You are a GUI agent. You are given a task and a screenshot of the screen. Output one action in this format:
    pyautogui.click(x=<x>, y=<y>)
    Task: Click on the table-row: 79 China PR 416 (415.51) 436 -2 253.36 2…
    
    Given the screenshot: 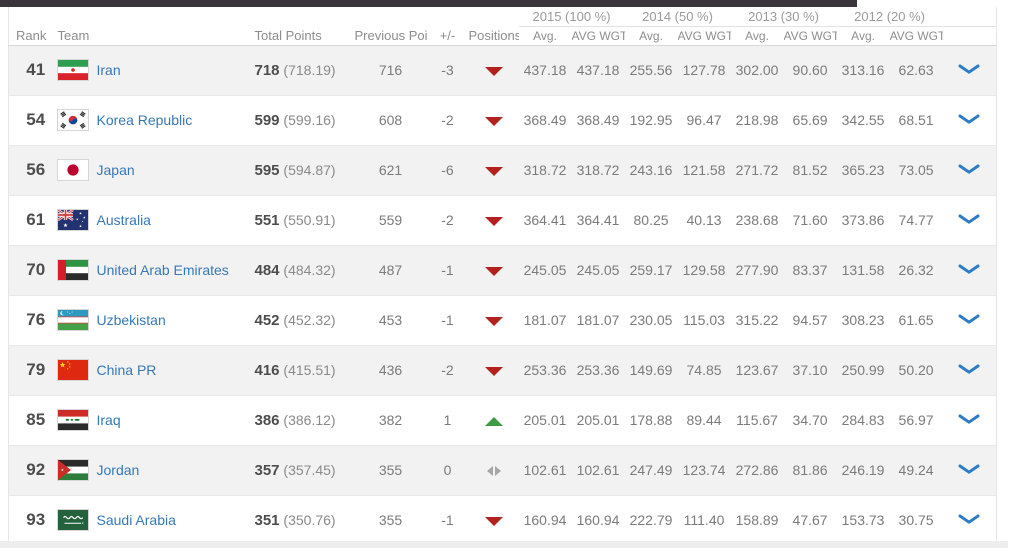 What is the action you would take?
    pyautogui.click(x=502, y=370)
    